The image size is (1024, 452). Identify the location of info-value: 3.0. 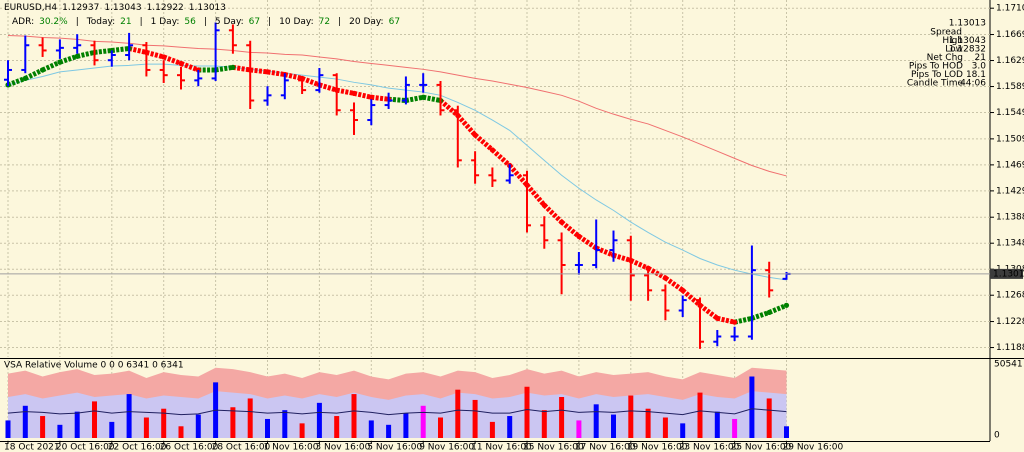
(979, 67).